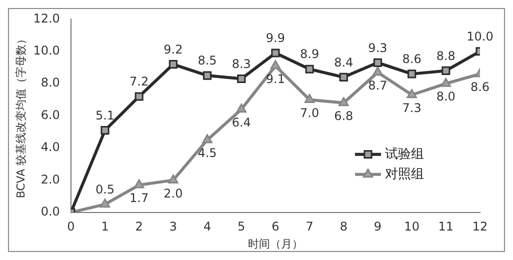 The height and width of the screenshot is (260, 513). I want to click on data-label: 6.4, so click(241, 122).